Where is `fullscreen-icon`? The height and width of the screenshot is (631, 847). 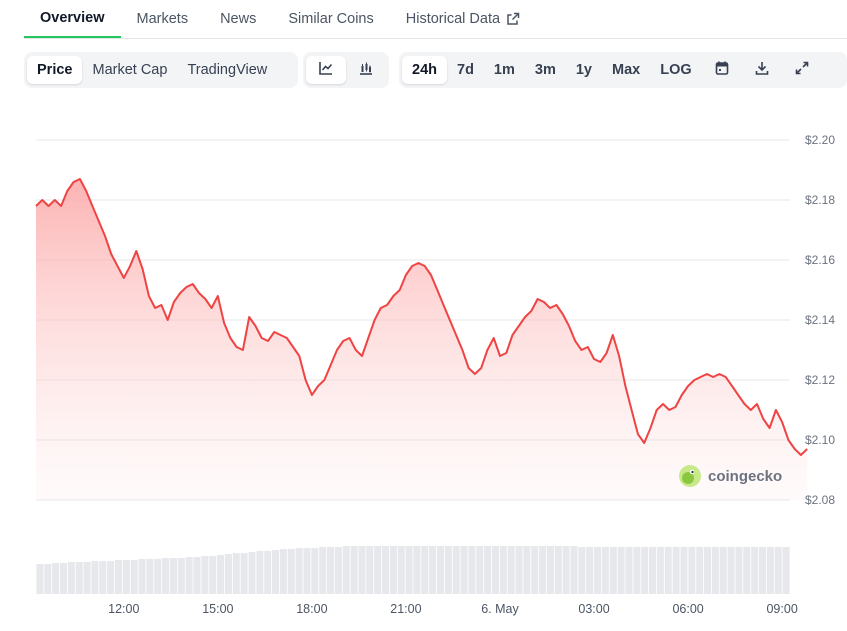
fullscreen-icon is located at coordinates (802, 70).